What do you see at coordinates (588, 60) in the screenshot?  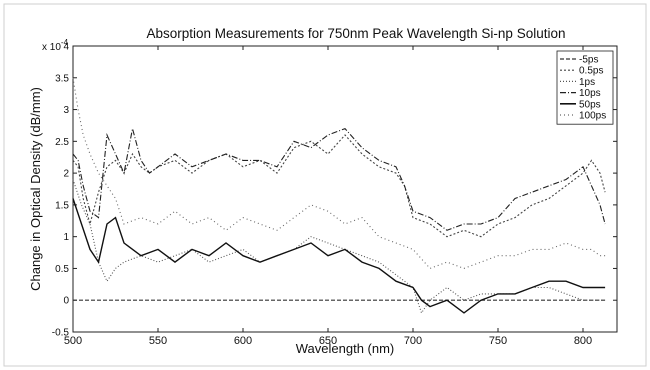 I see `legend-label: -5ps` at bounding box center [588, 60].